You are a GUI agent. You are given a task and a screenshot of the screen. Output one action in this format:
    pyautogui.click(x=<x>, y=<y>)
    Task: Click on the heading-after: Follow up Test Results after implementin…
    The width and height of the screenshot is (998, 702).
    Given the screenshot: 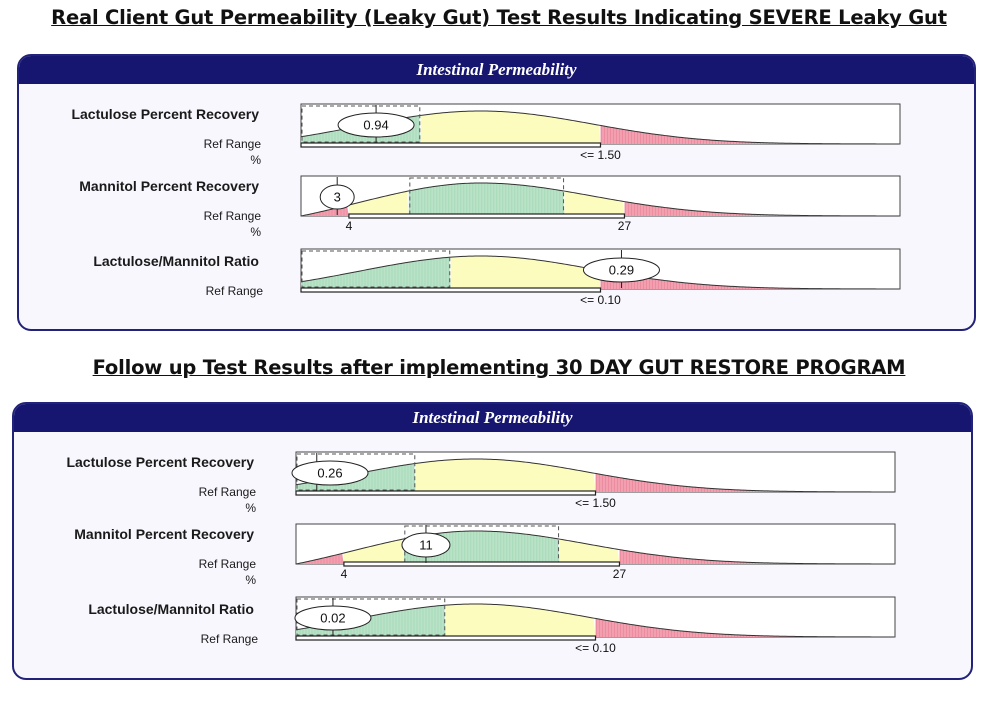 What is the action you would take?
    pyautogui.click(x=499, y=367)
    